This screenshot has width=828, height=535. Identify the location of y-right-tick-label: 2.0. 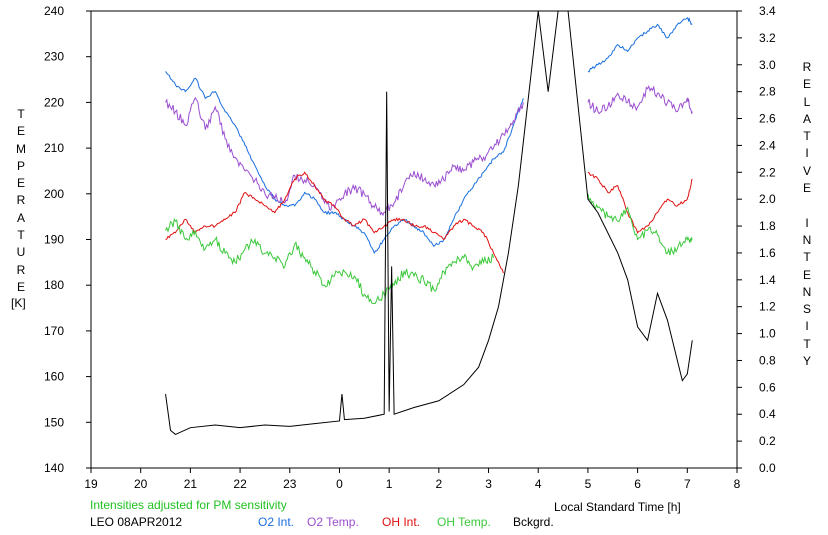
(767, 199).